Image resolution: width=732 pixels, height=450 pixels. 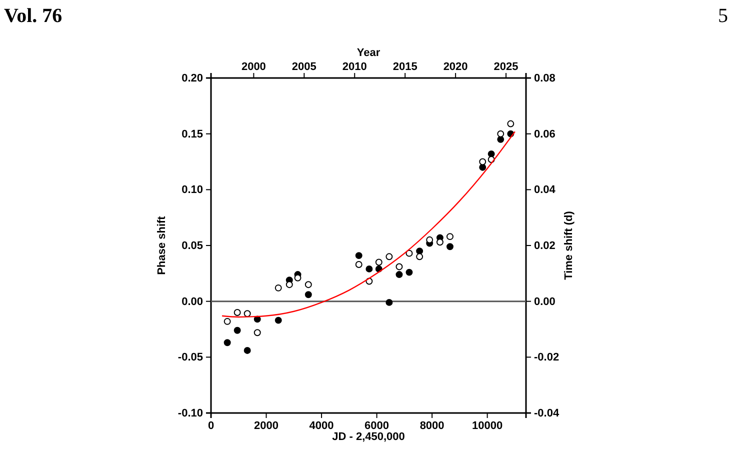 What do you see at coordinates (266, 426) in the screenshot?
I see `x-tick-label: 2000` at bounding box center [266, 426].